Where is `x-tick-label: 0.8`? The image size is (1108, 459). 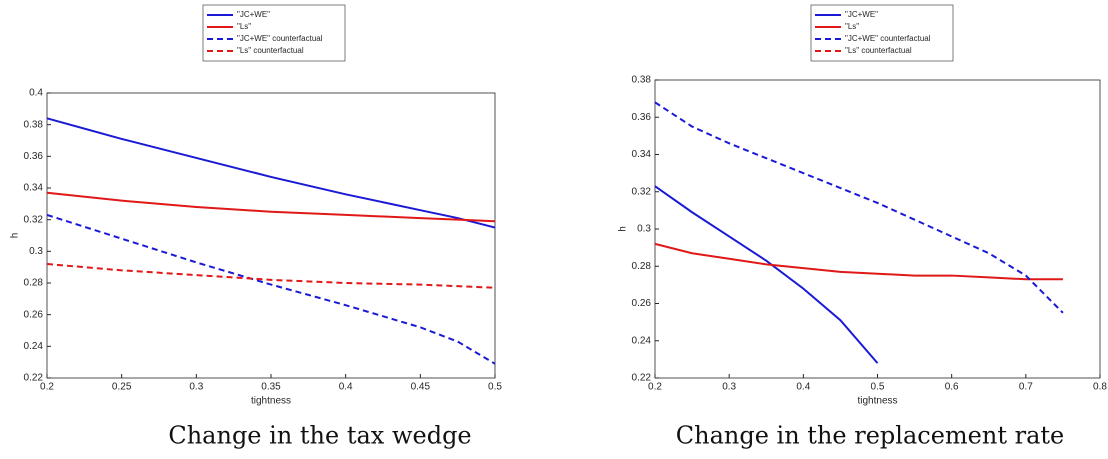
x-tick-label: 0.8 is located at coordinates (1100, 387).